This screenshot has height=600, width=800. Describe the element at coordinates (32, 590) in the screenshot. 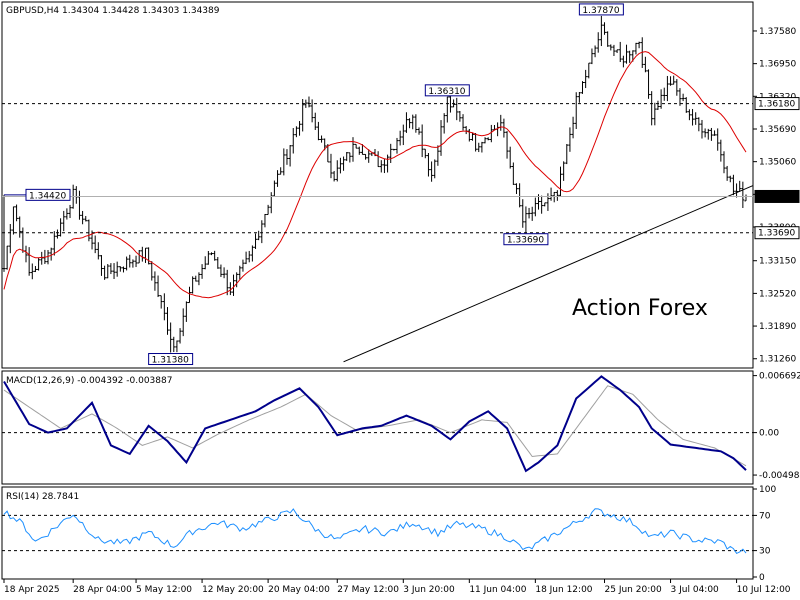

I see `time-axis-tick-label: 18 Apr 2025` at that location.